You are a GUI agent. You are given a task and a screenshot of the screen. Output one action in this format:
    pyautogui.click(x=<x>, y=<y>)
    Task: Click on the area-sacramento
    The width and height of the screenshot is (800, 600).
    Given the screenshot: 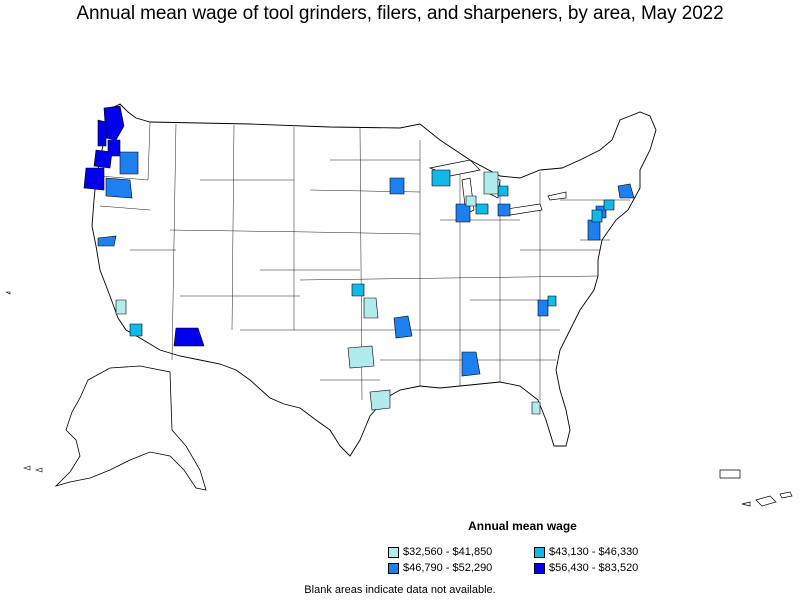 What is the action you would take?
    pyautogui.click(x=107, y=241)
    